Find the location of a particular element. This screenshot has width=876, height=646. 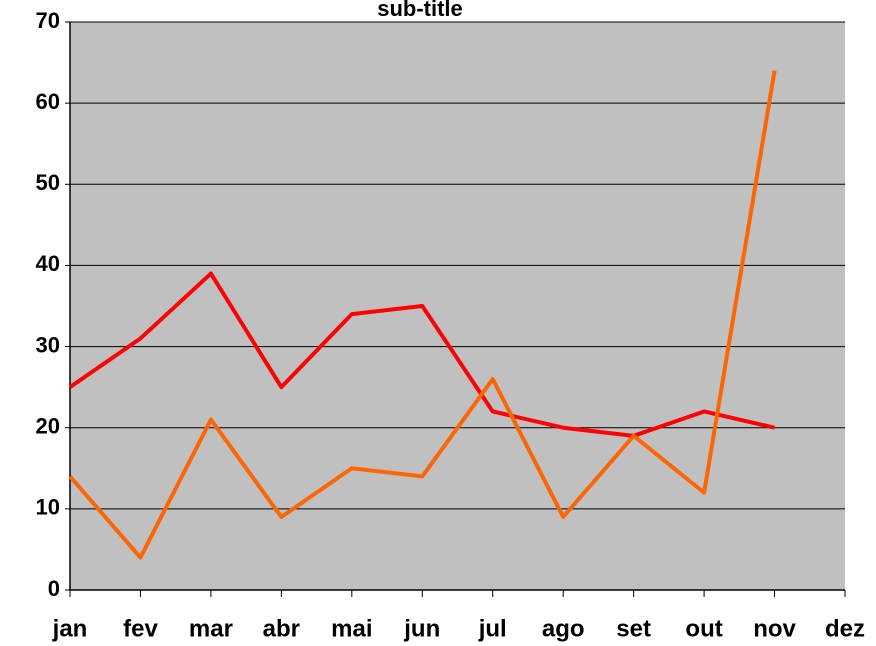

x-tick-label: mar is located at coordinates (211, 628).